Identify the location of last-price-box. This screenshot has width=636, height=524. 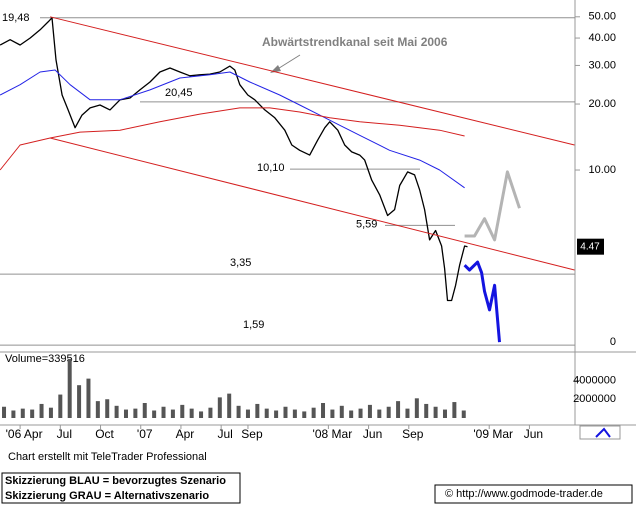
(590, 246).